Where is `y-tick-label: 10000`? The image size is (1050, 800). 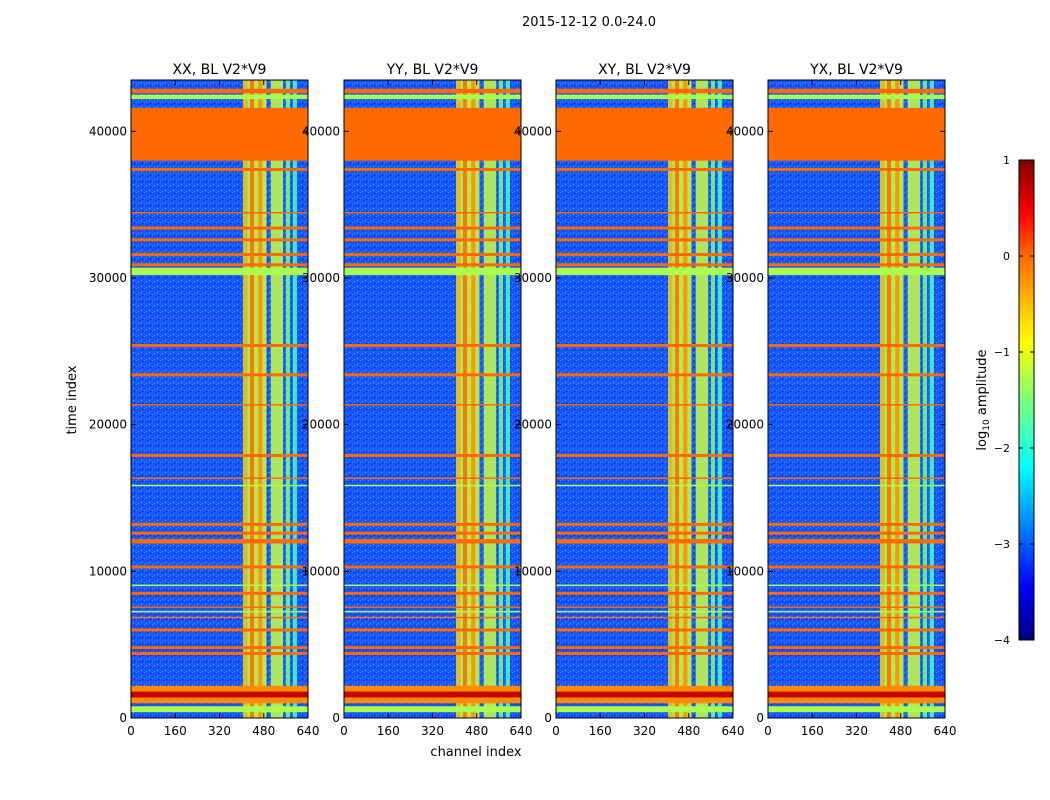
y-tick-label: 10000 is located at coordinates (745, 571).